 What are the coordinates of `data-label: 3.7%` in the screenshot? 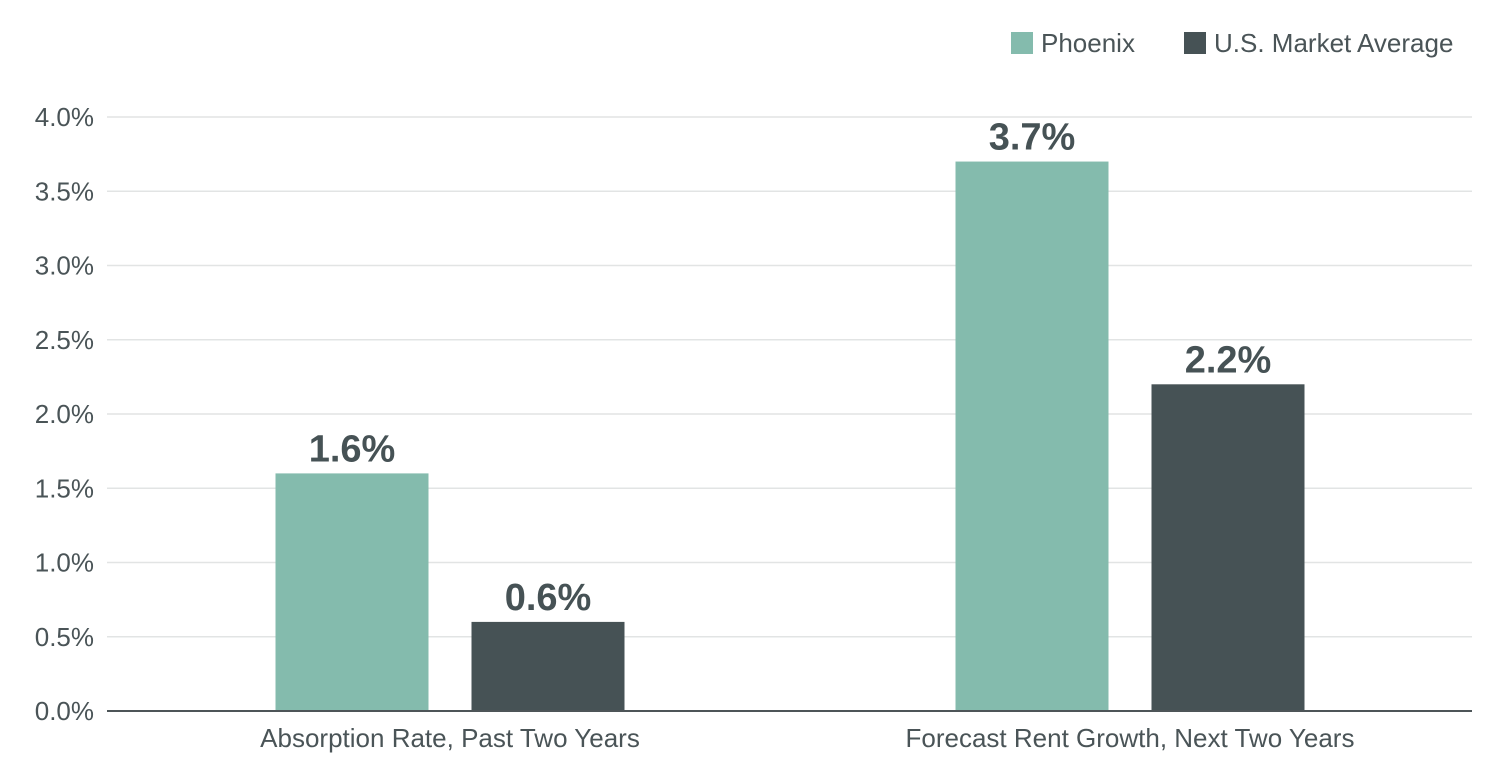 It's located at (1032, 138).